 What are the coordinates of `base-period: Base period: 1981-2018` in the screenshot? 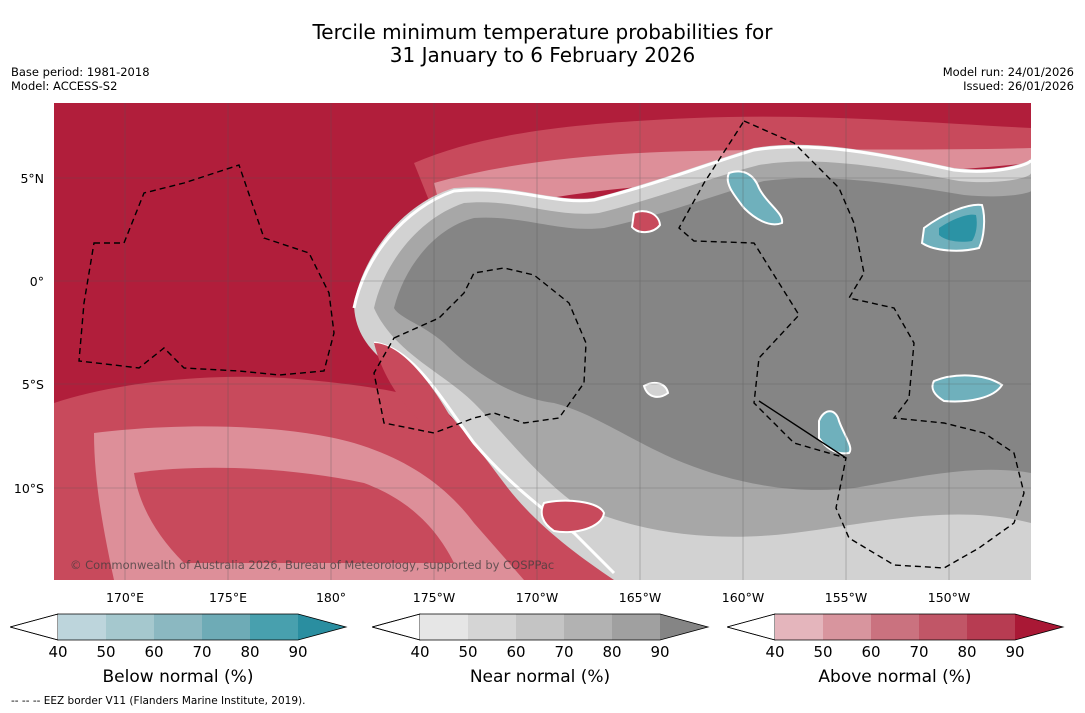 It's located at (80, 72).